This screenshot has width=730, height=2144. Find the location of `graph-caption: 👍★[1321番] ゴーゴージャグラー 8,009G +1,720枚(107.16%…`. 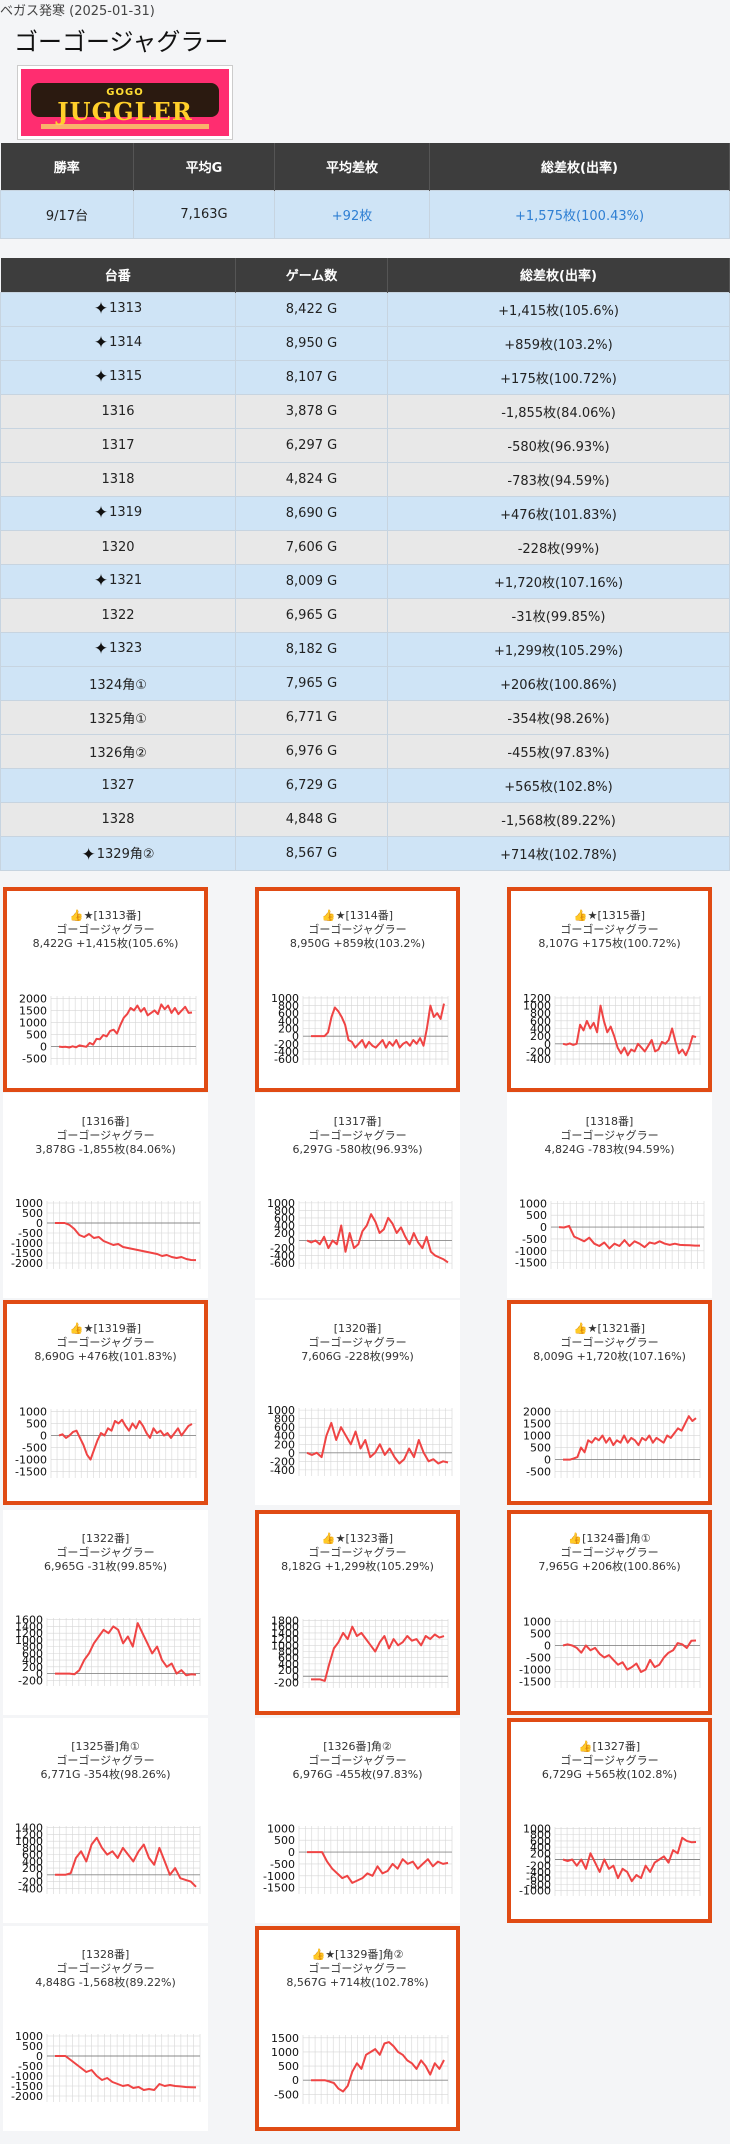

graph-caption: 👍★[1321番] ゴーゴージャグラー 8,009G +1,720枚(107.16%… is located at coordinates (609, 1343).